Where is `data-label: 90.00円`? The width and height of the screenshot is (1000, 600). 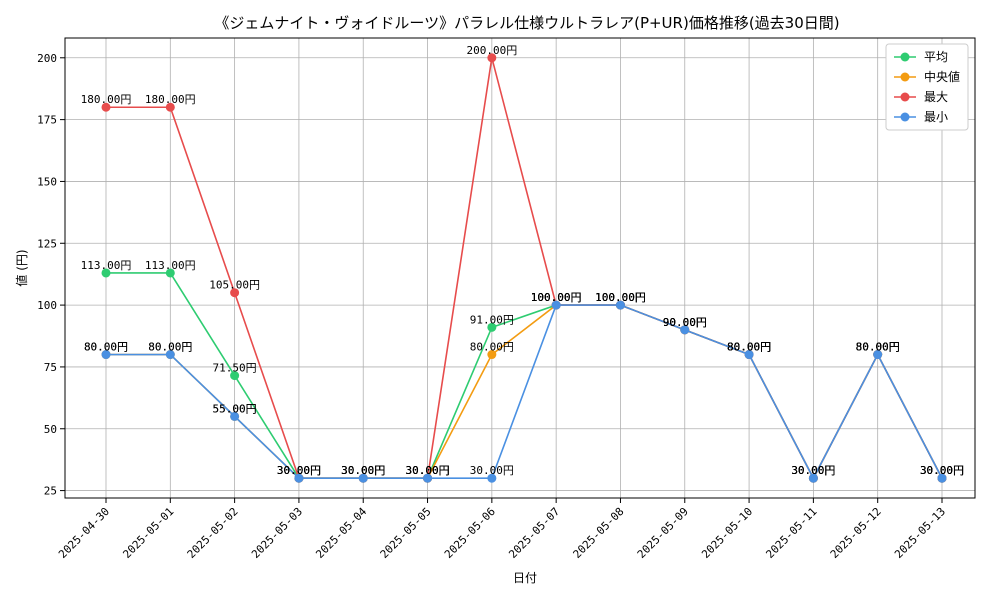 data-label: 90.00円 is located at coordinates (685, 322).